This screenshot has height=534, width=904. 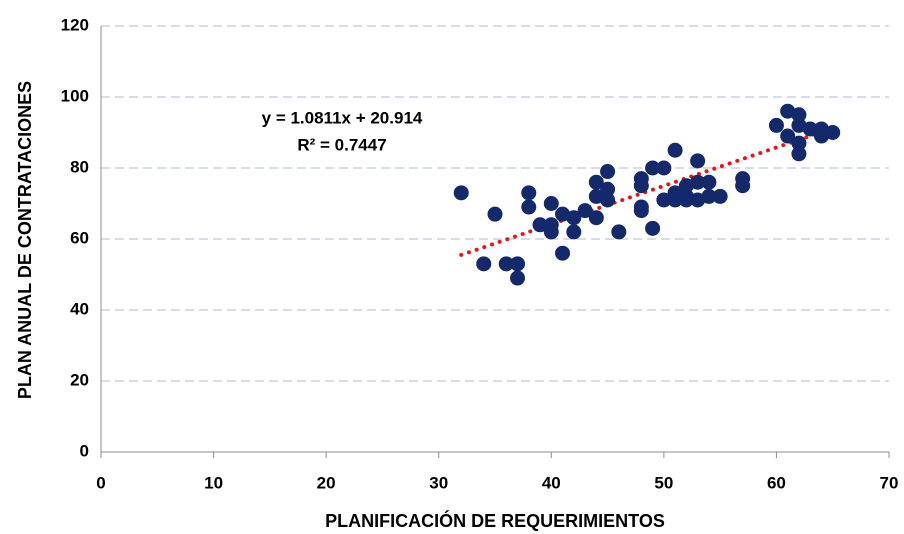 What do you see at coordinates (79, 308) in the screenshot?
I see `y-tick-label: 40` at bounding box center [79, 308].